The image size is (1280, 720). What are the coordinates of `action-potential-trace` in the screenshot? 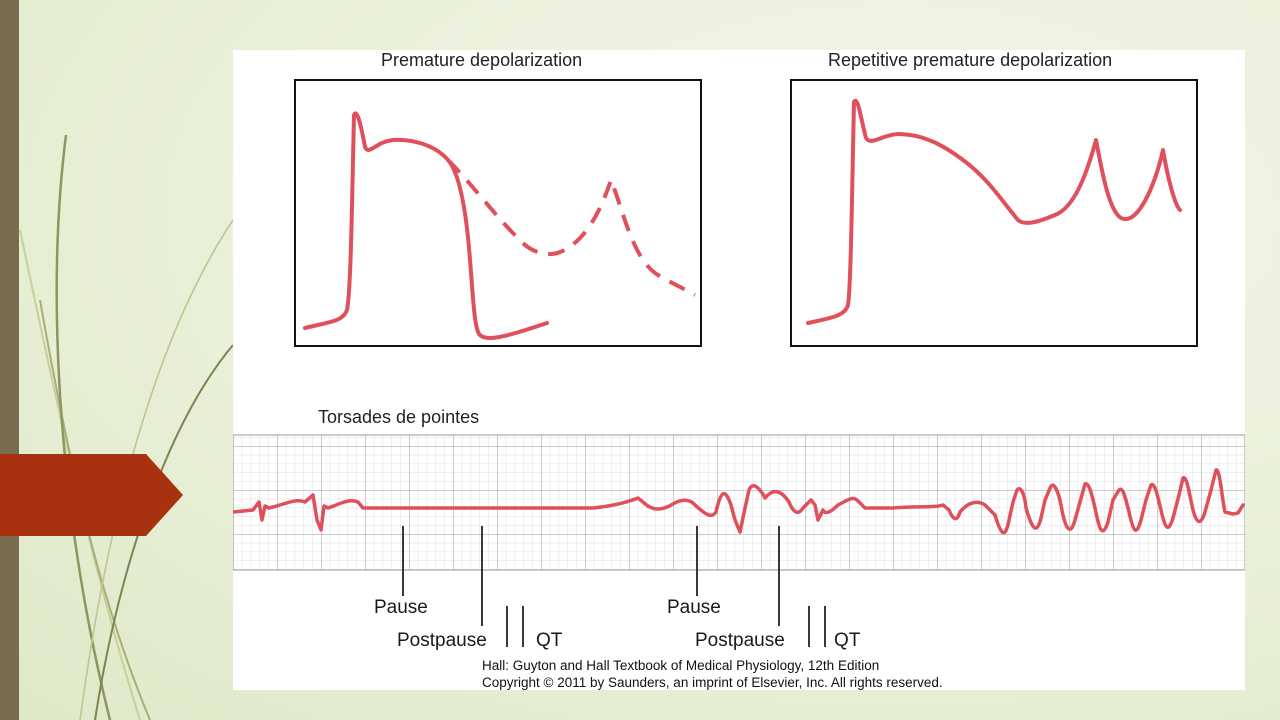 It's located at (426, 226).